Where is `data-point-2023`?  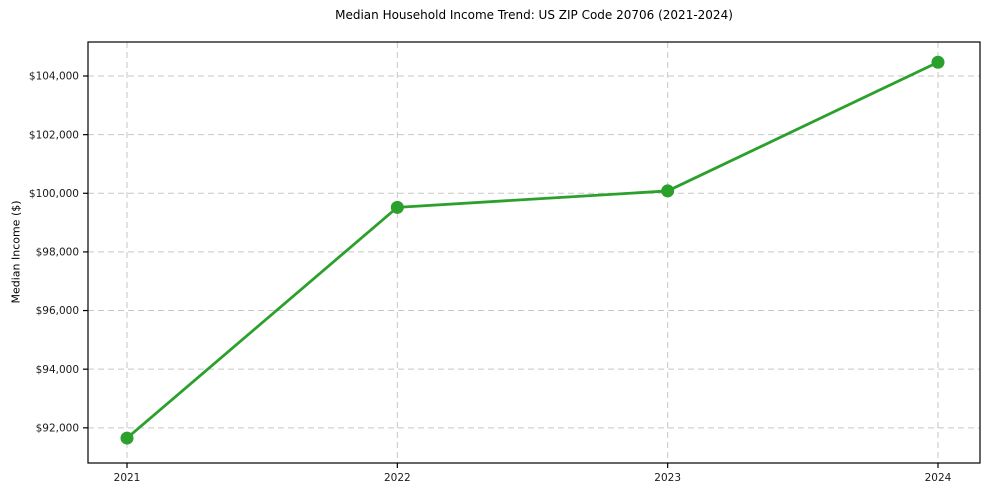
data-point-2023 is located at coordinates (668, 191).